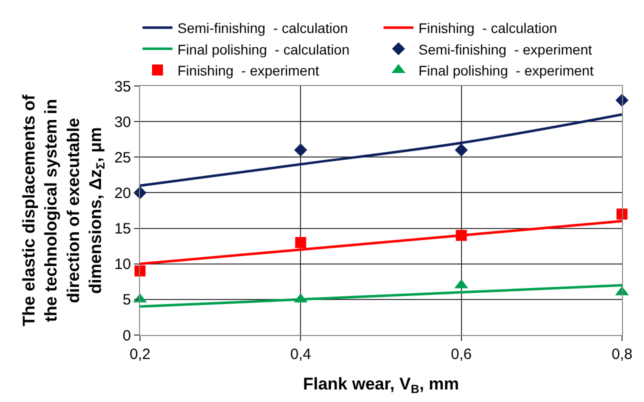 The image size is (644, 402). What do you see at coordinates (506, 70) in the screenshot?
I see `legend-label: Final polishing - experiment` at bounding box center [506, 70].